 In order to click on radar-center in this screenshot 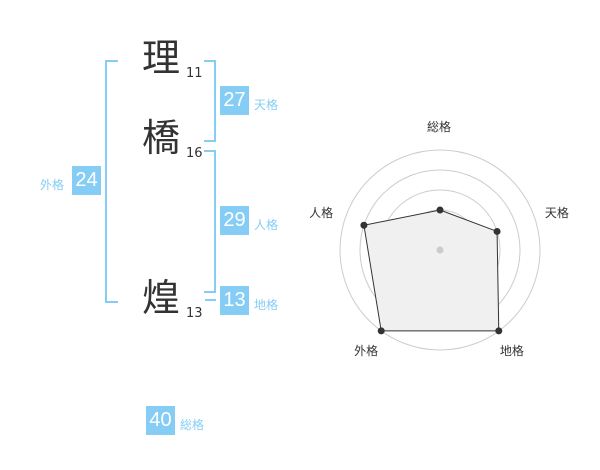, I will do `click(440, 250)`.